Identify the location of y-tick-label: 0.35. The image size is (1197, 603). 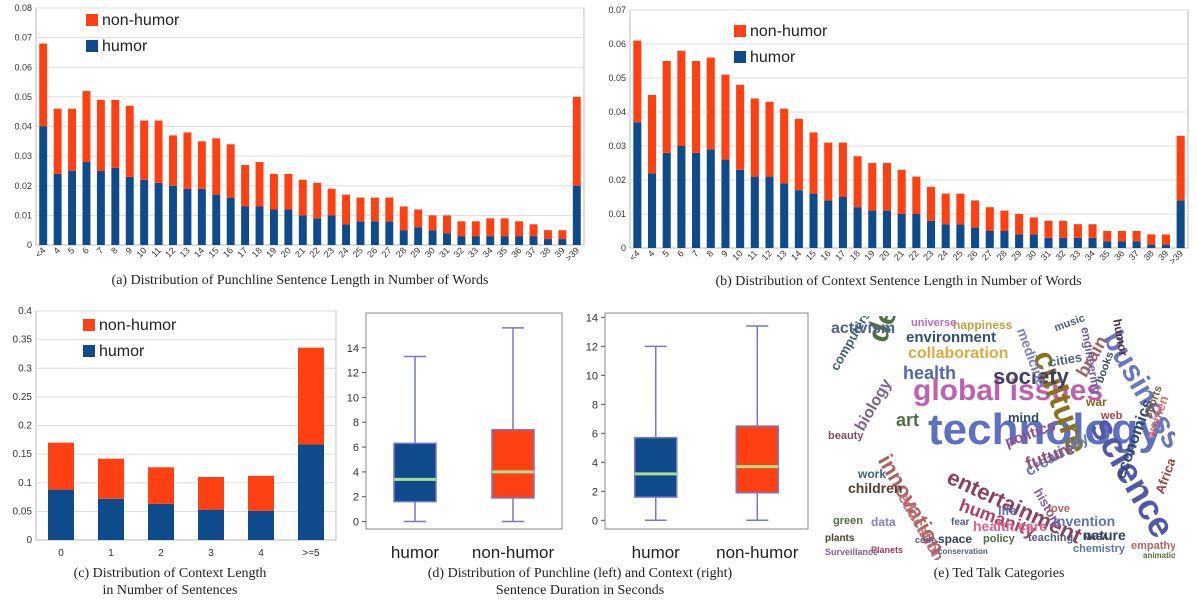
(23, 340).